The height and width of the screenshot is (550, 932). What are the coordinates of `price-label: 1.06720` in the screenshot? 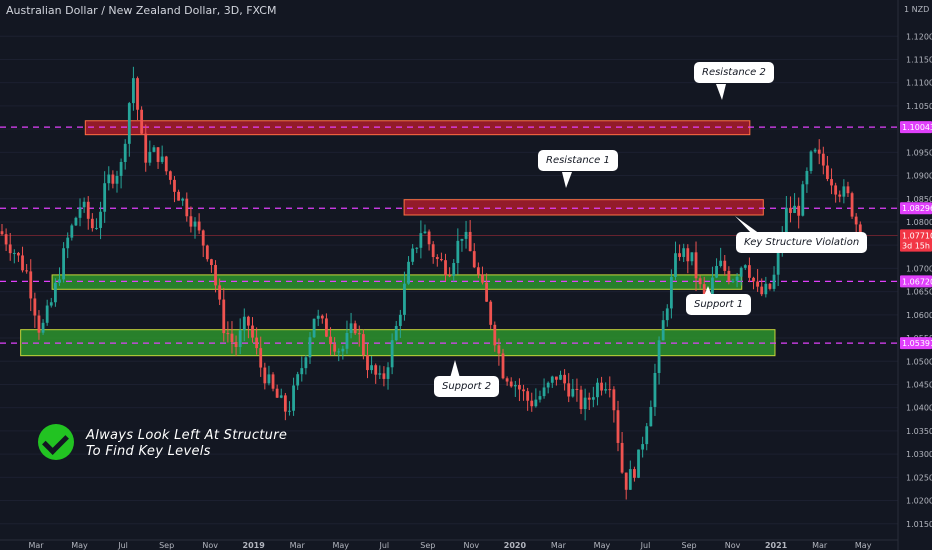 It's located at (917, 281).